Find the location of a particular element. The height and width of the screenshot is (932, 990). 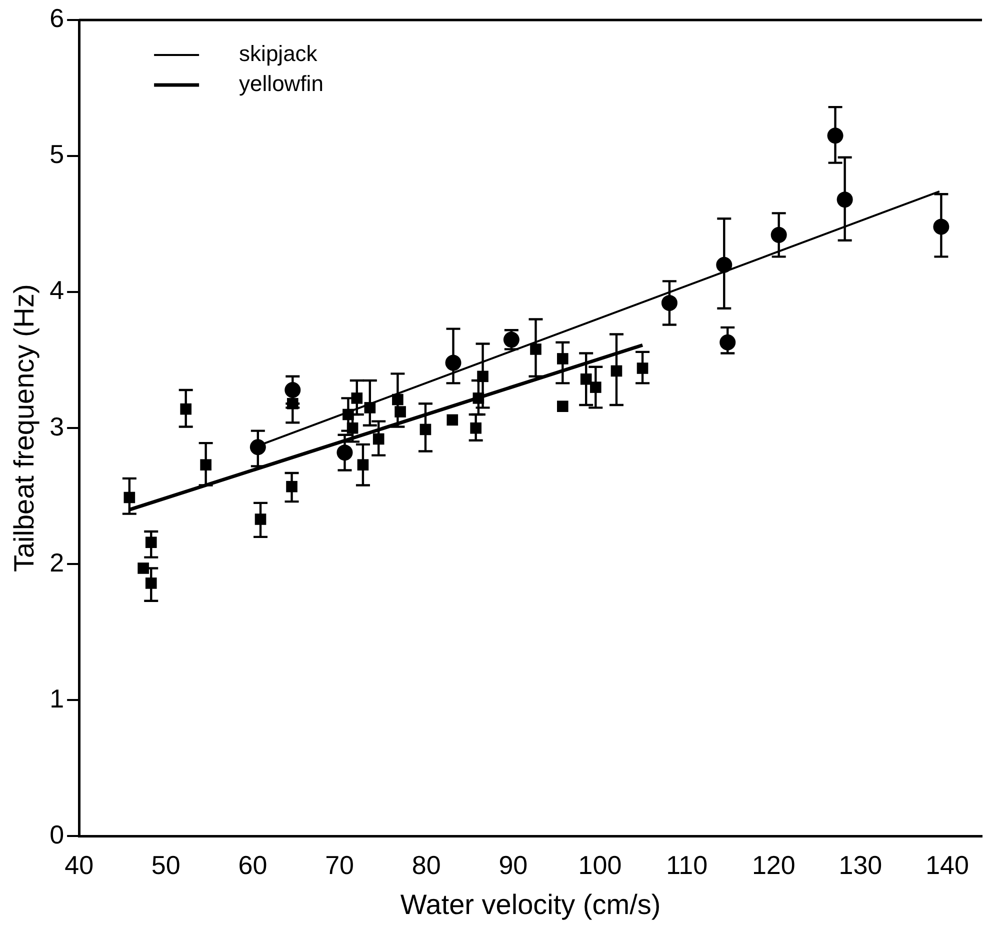

y-tick-label: 0 is located at coordinates (57, 834).